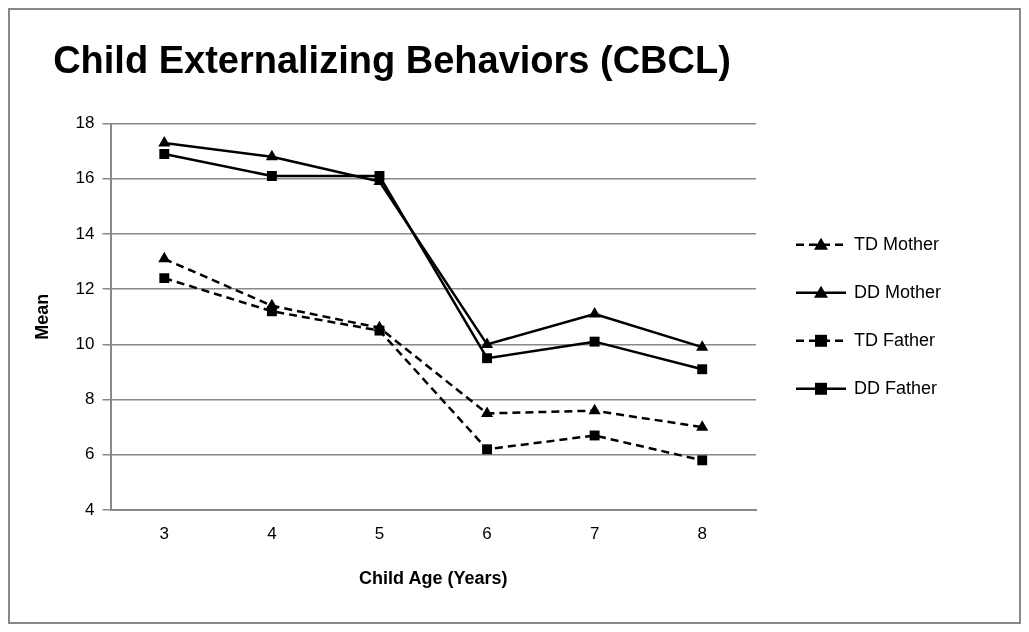 This screenshot has width=1029, height=632. I want to click on x-tick-label: 8, so click(702, 533).